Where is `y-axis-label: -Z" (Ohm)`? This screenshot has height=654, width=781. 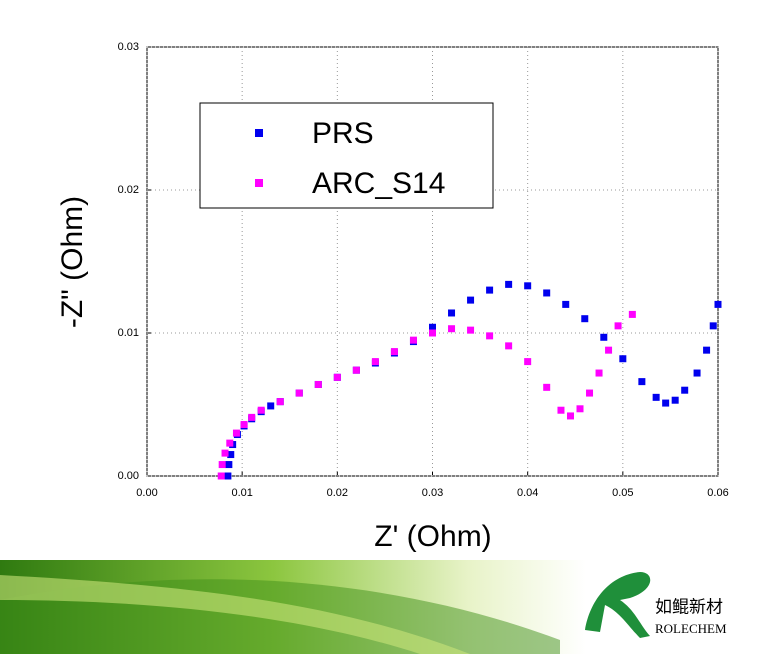 y-axis-label: -Z" (Ohm) is located at coordinates (72, 262).